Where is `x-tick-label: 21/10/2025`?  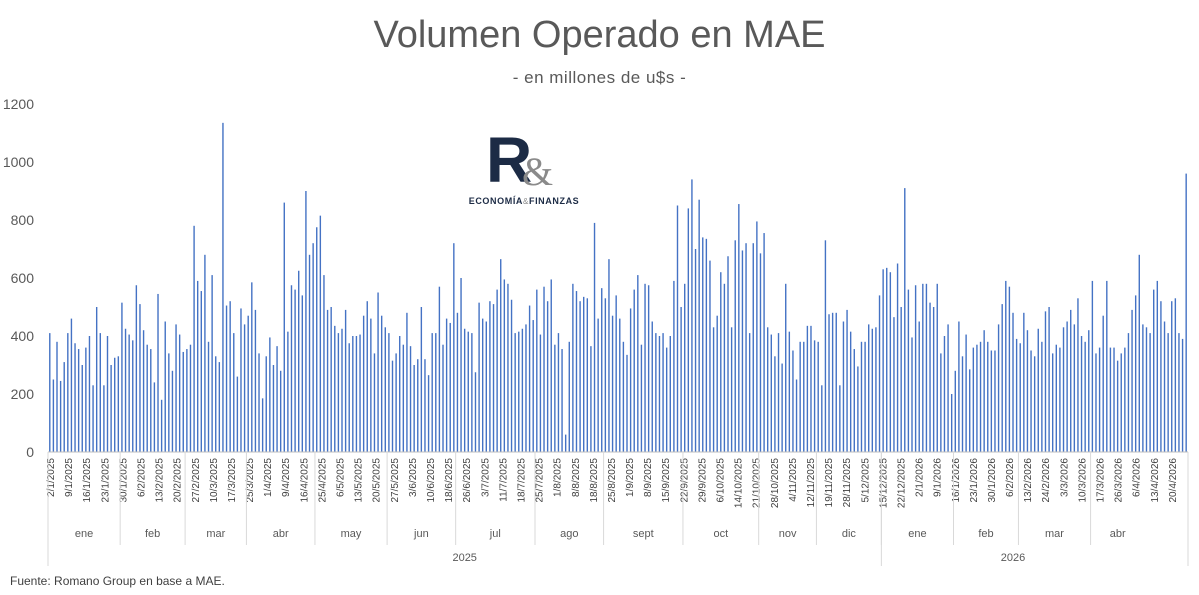 x-tick-label: 21/10/2025 is located at coordinates (757, 483).